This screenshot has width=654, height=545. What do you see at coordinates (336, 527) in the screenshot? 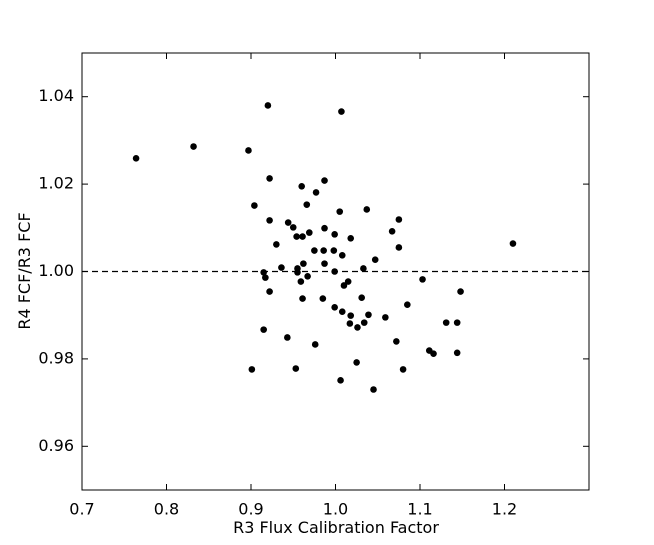
I see `x-axis-label: R3 Flux Calibration Factor` at bounding box center [336, 527].